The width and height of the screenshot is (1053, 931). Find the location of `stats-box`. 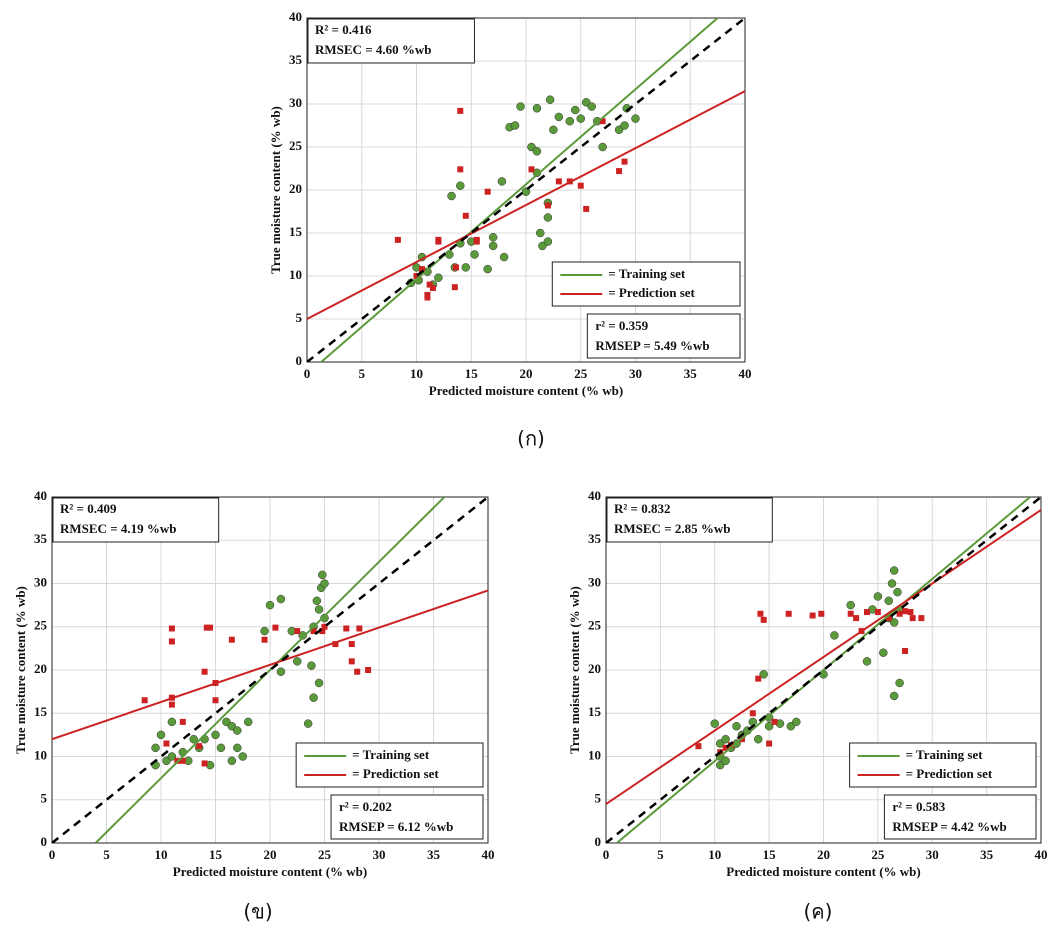

stats-box is located at coordinates (391, 41).